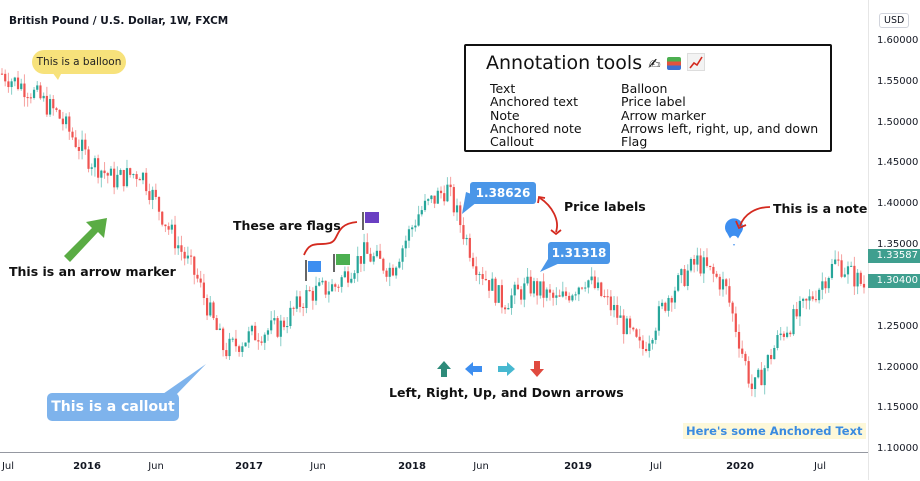 The height and width of the screenshot is (481, 920). What do you see at coordinates (473, 369) in the screenshot?
I see `arrow-left-icon` at bounding box center [473, 369].